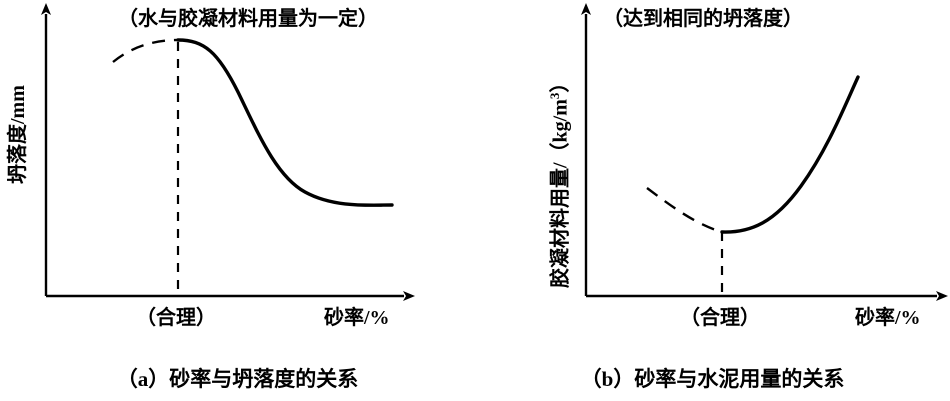  What do you see at coordinates (720, 318) in the screenshot?
I see `chart-b-optimum-tick-label: （合理）` at bounding box center [720, 318].